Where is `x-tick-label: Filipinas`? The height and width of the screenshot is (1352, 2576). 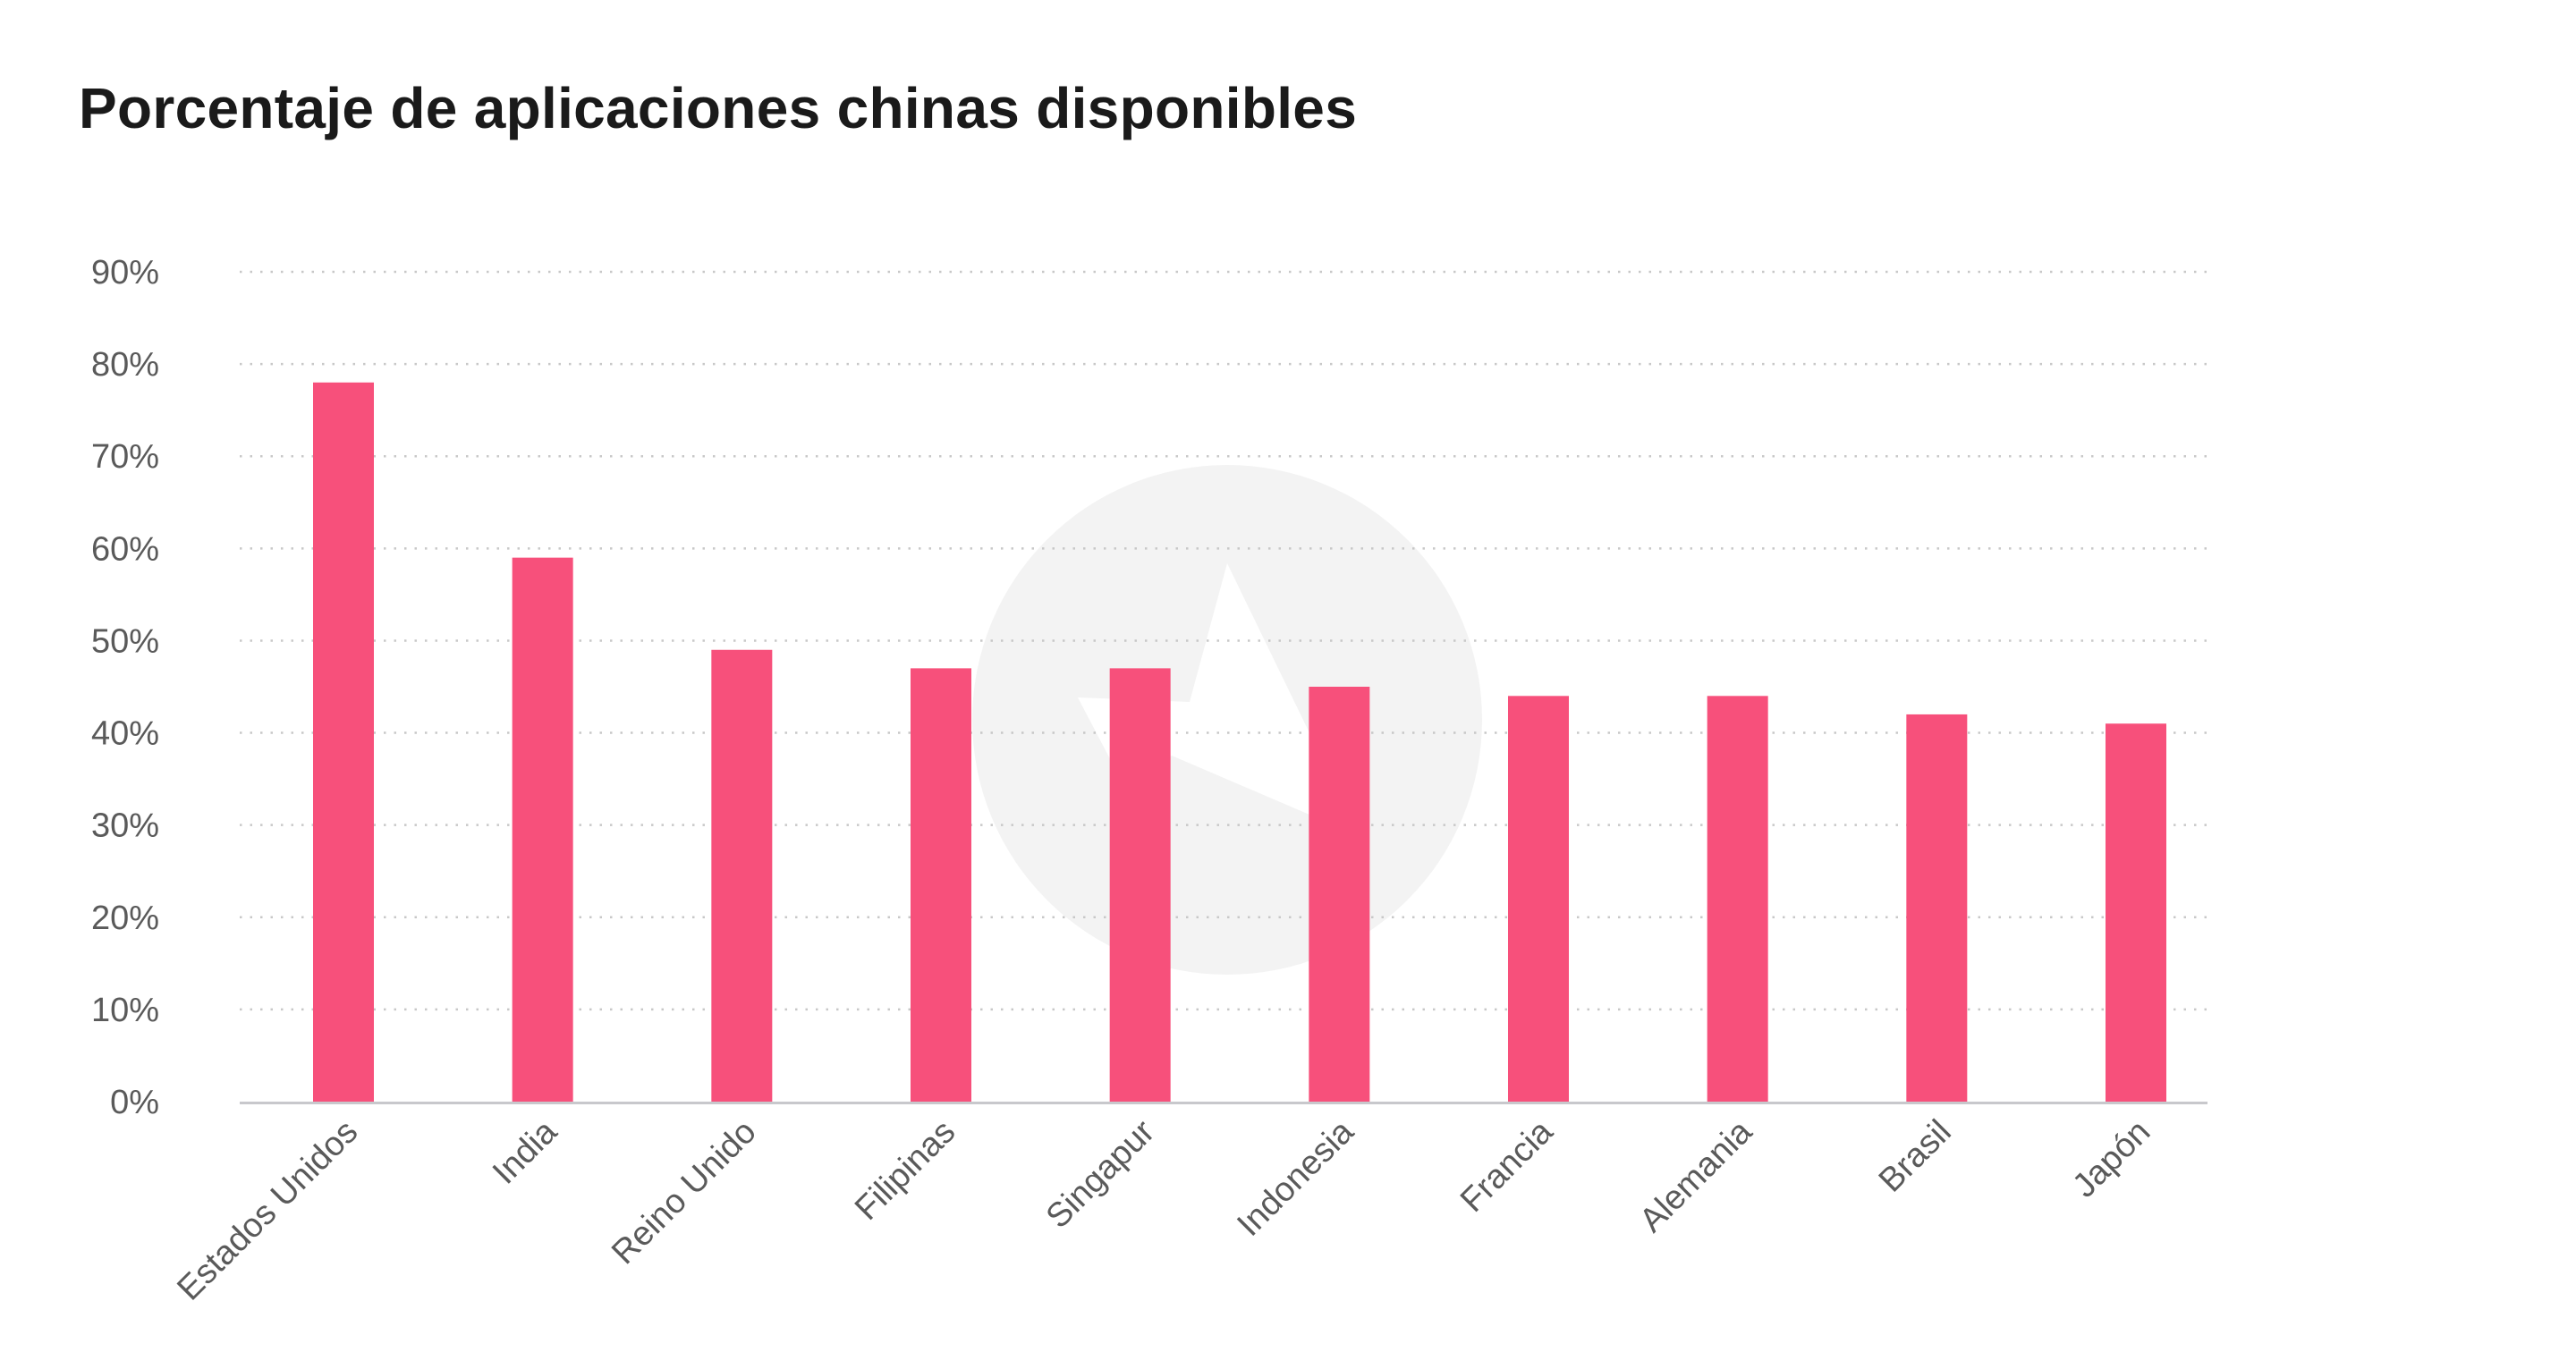
x-tick-label: Filipinas is located at coordinates (905, 1170).